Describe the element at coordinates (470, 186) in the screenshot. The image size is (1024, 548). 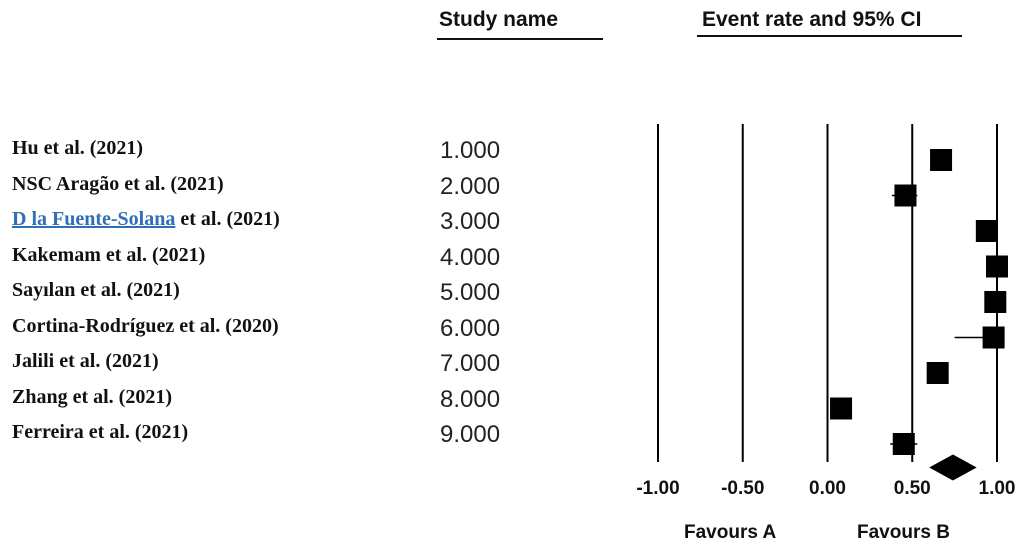
I see `study-index: 2.000` at that location.